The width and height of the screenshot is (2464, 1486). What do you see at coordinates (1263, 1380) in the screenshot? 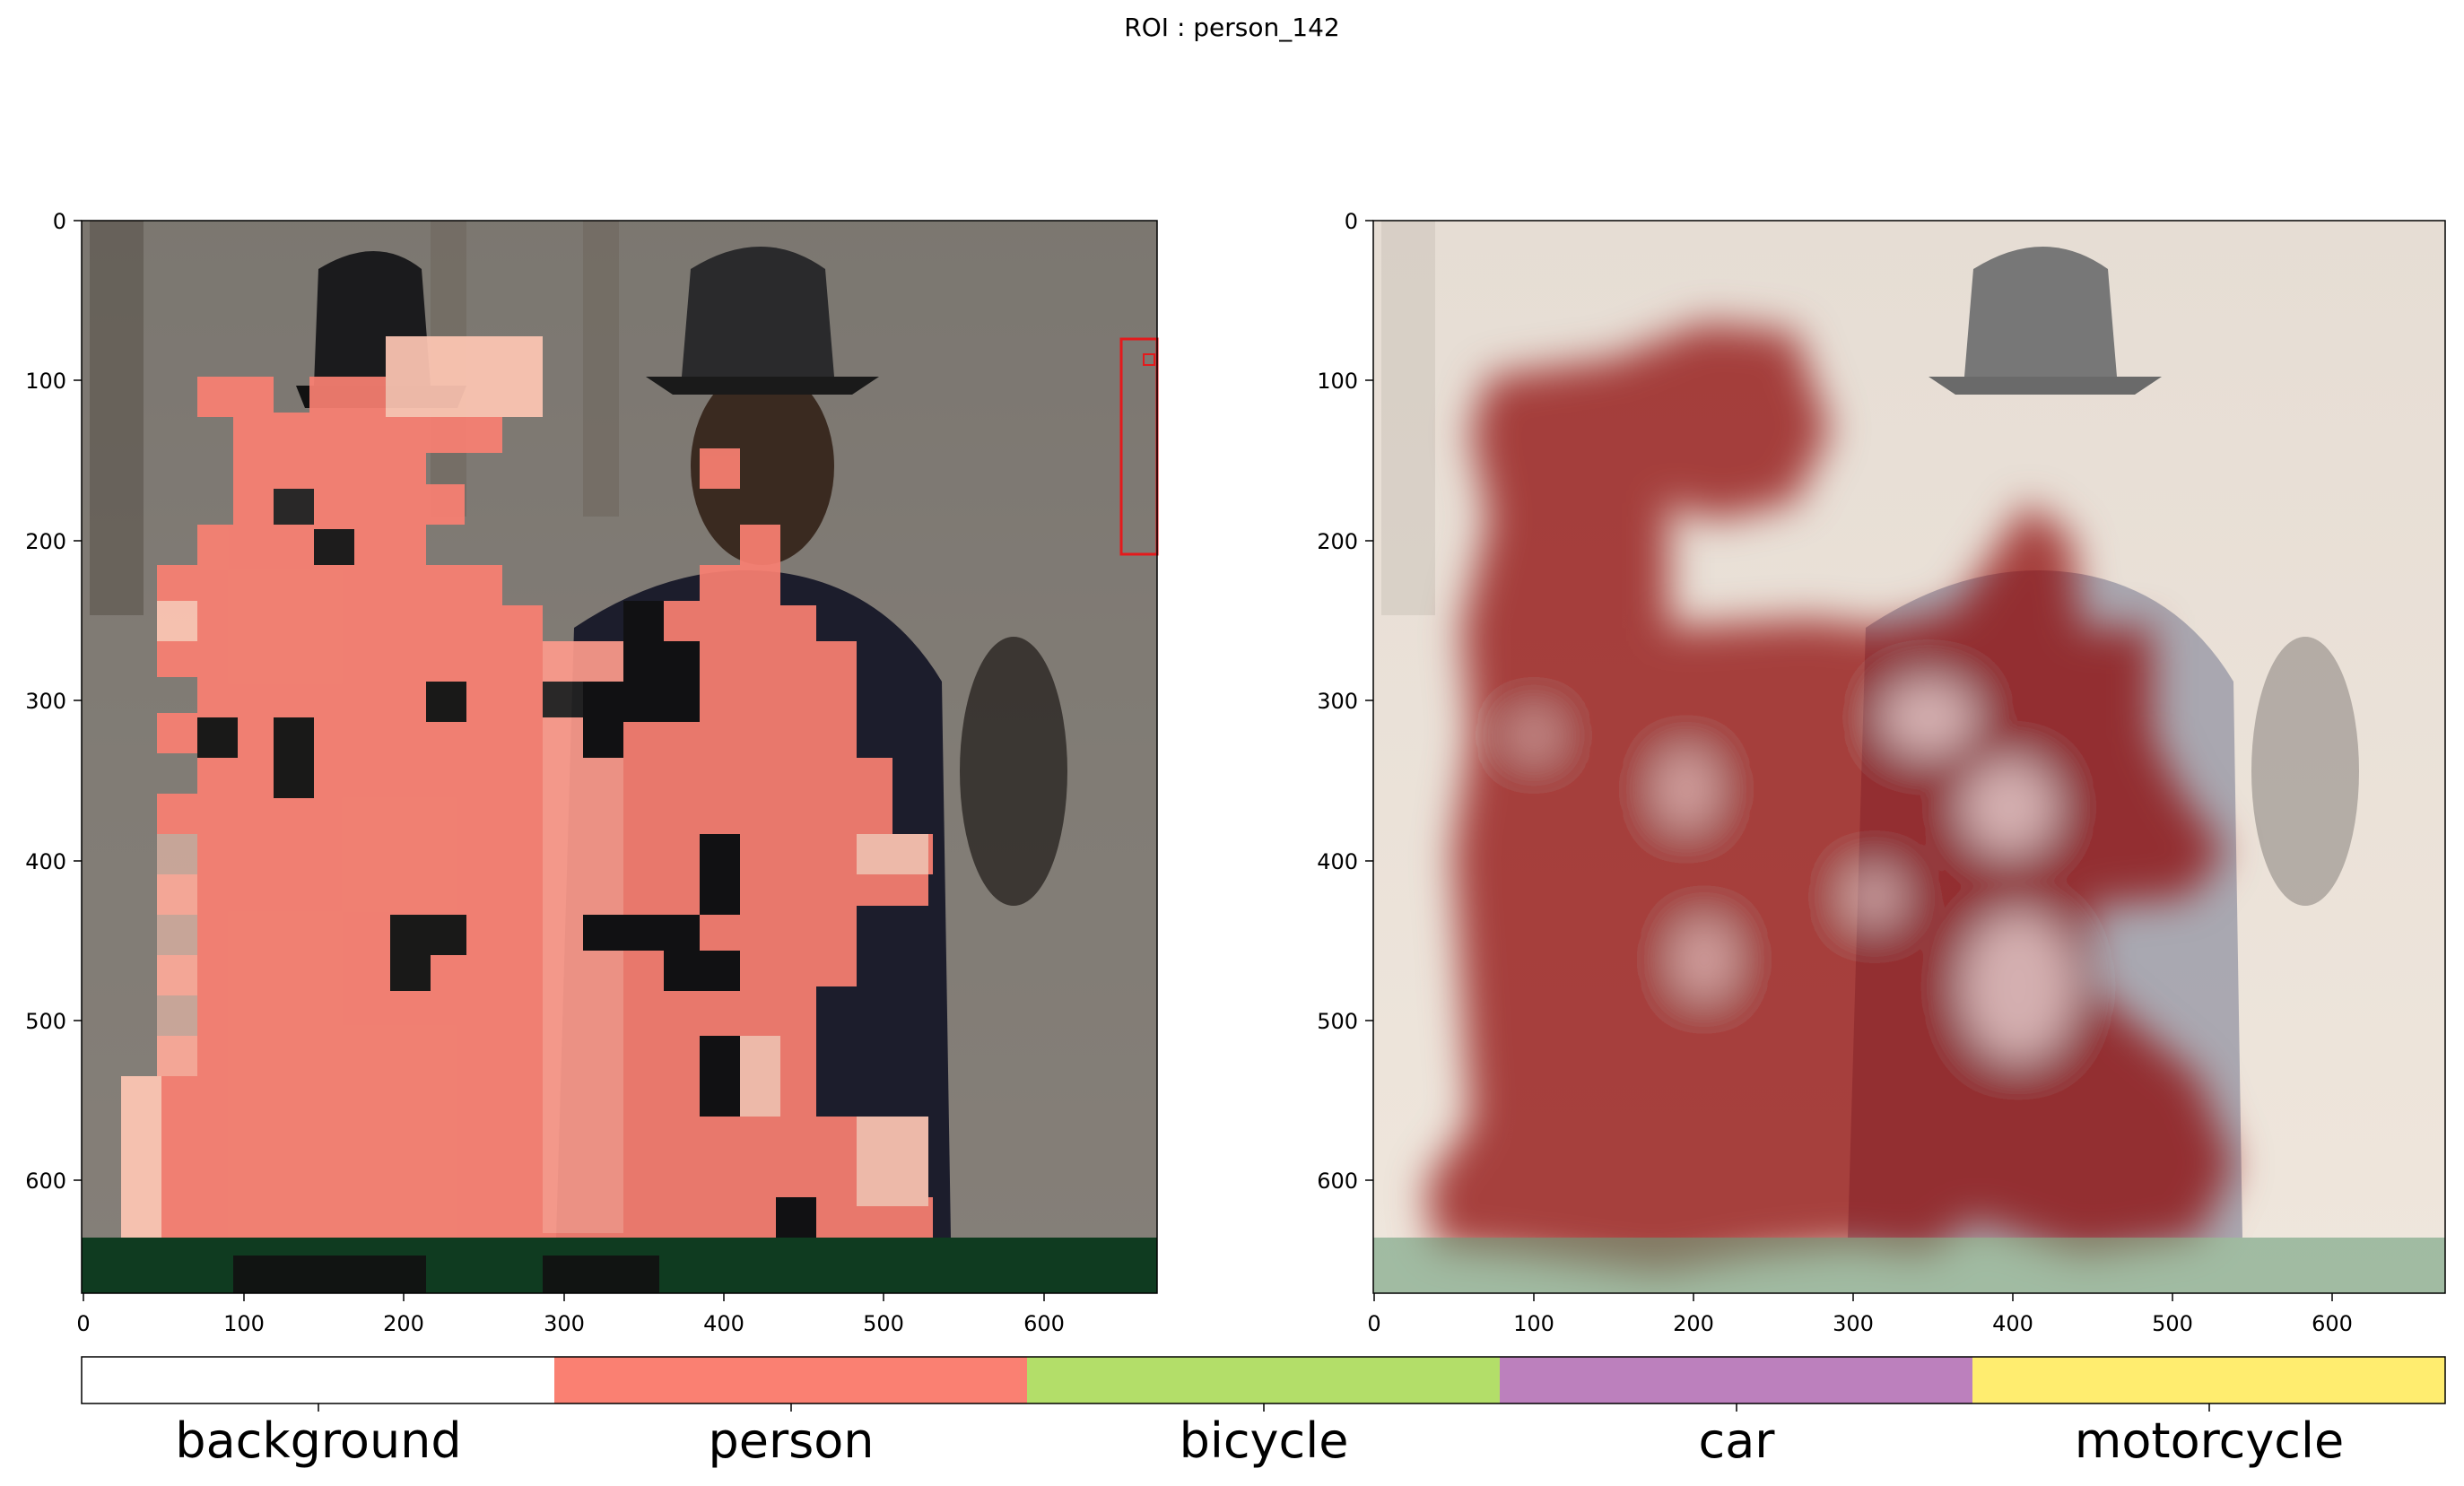
I see `colorbar-swatch-bicycle` at bounding box center [1263, 1380].